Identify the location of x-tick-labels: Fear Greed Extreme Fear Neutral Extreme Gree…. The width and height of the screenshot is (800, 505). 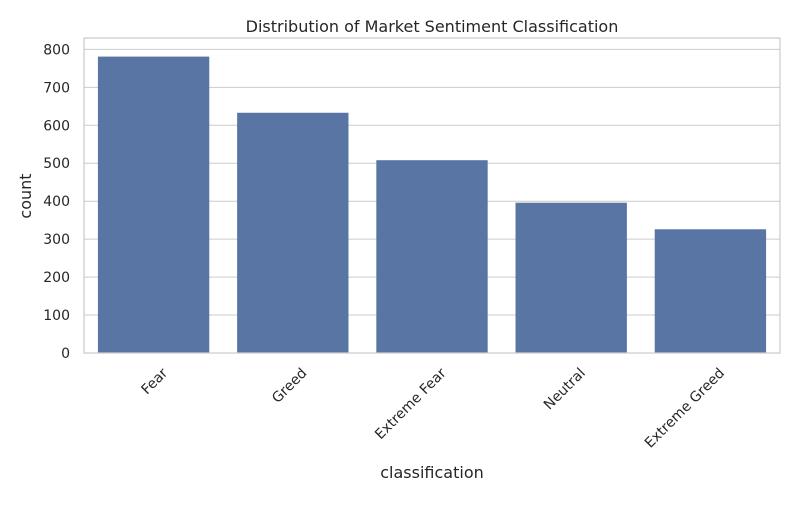
(434, 408).